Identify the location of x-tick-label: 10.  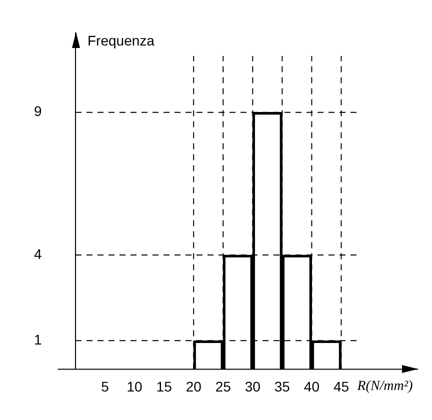
(134, 386).